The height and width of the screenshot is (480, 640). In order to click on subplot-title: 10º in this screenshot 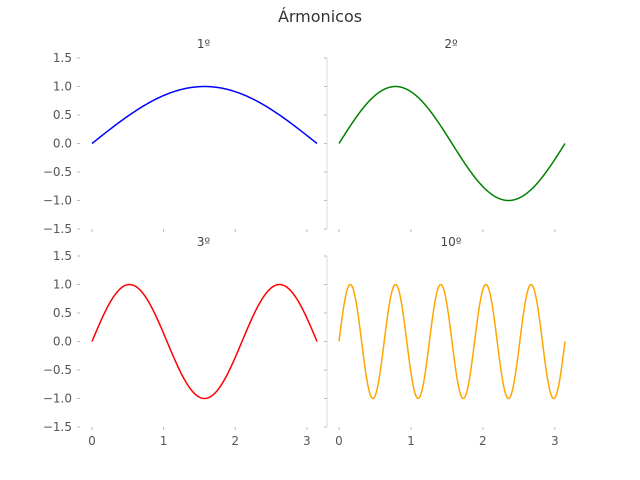, I will do `click(451, 242)`.